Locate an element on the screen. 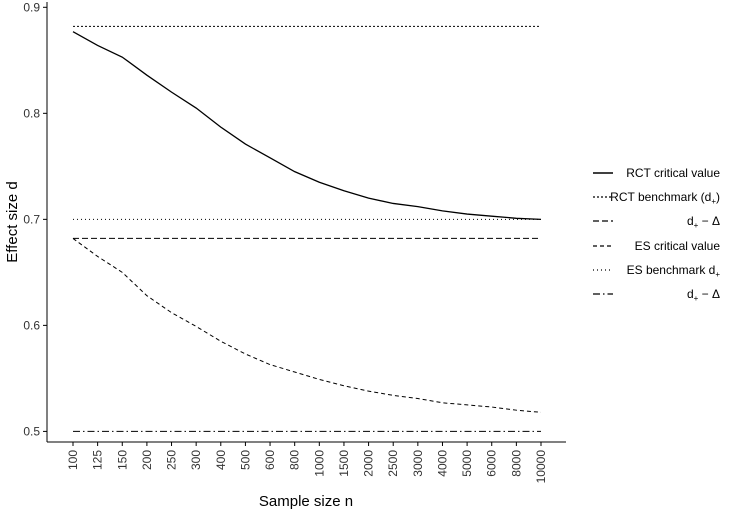  x-tick-label: 125 is located at coordinates (98, 460).